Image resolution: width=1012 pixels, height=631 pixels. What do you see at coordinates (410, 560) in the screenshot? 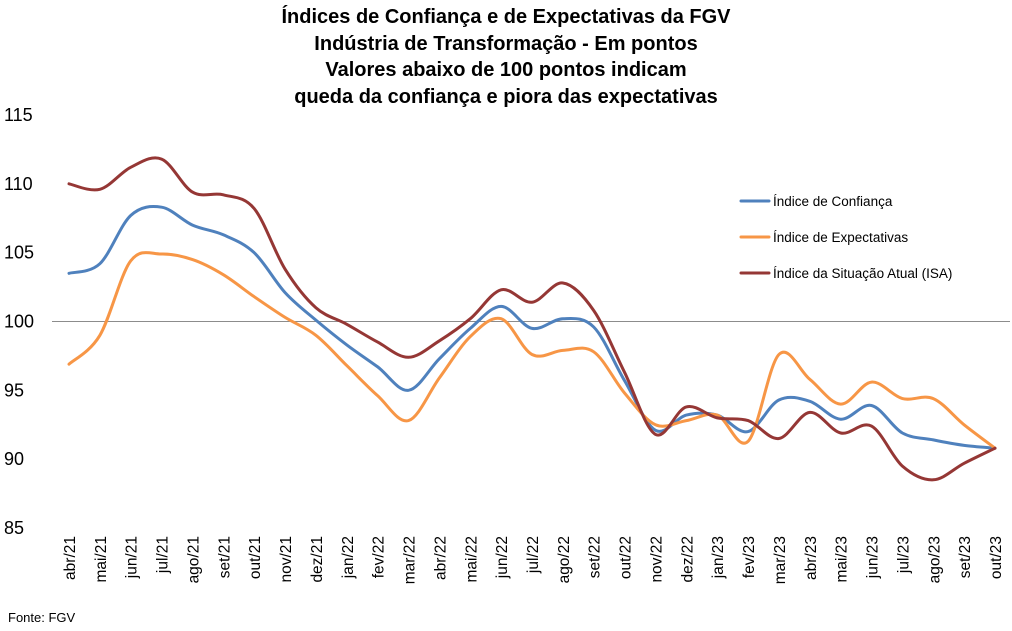
I see `x-tick-label: mar/22` at bounding box center [410, 560].